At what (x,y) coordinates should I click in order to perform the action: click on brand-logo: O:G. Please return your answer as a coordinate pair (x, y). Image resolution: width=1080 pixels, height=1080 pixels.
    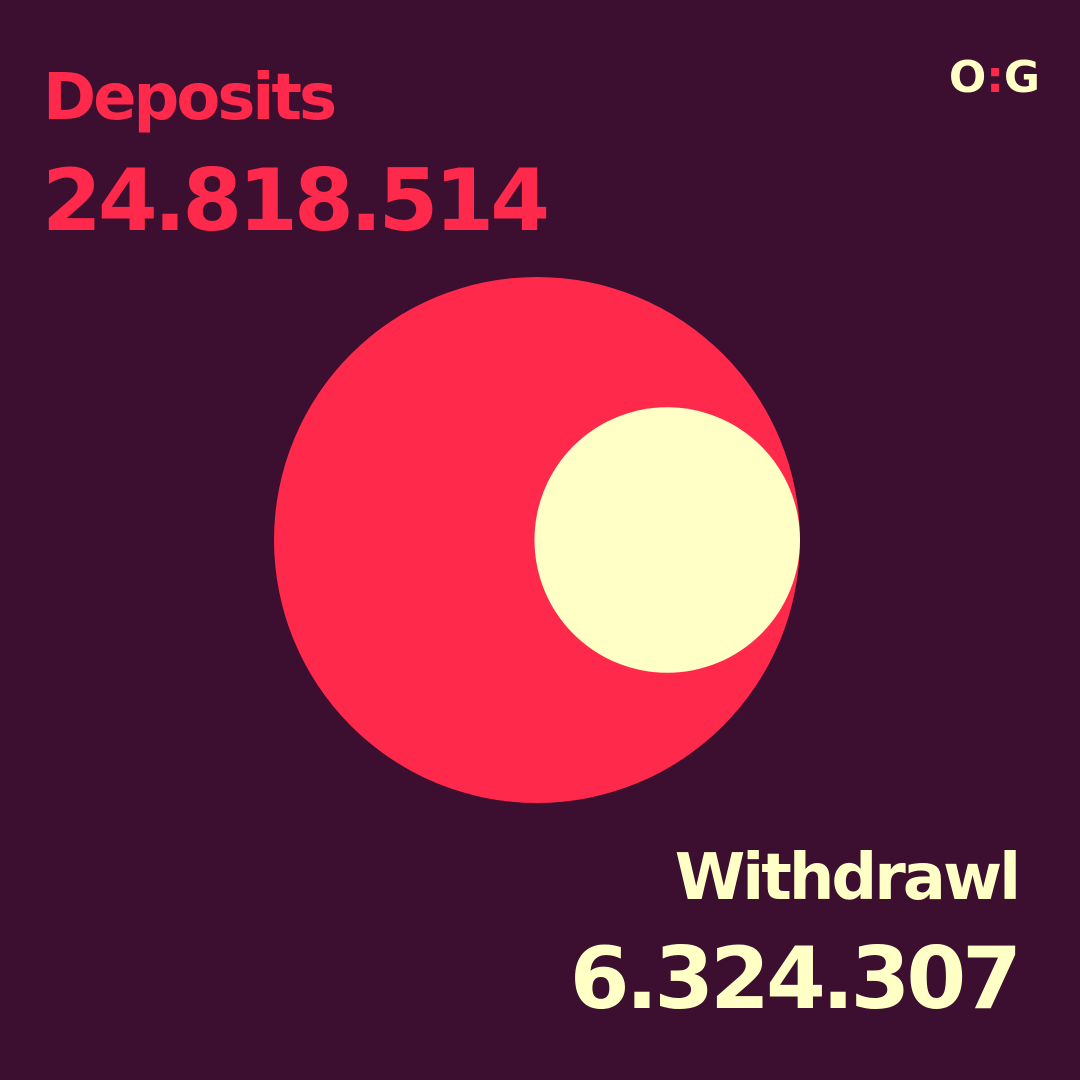
    Looking at the image, I should click on (994, 78).